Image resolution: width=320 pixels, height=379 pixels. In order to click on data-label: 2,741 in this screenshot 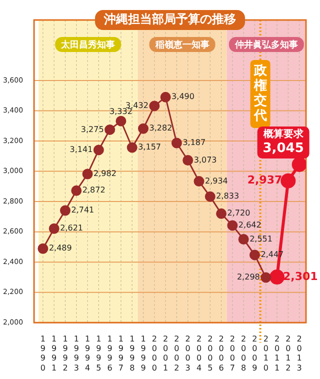, I will do `click(82, 210)`.